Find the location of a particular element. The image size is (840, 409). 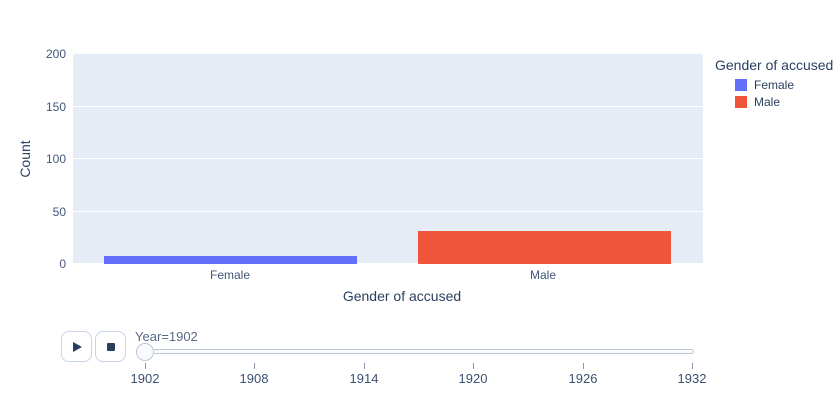

male-swatch-icon is located at coordinates (741, 102).